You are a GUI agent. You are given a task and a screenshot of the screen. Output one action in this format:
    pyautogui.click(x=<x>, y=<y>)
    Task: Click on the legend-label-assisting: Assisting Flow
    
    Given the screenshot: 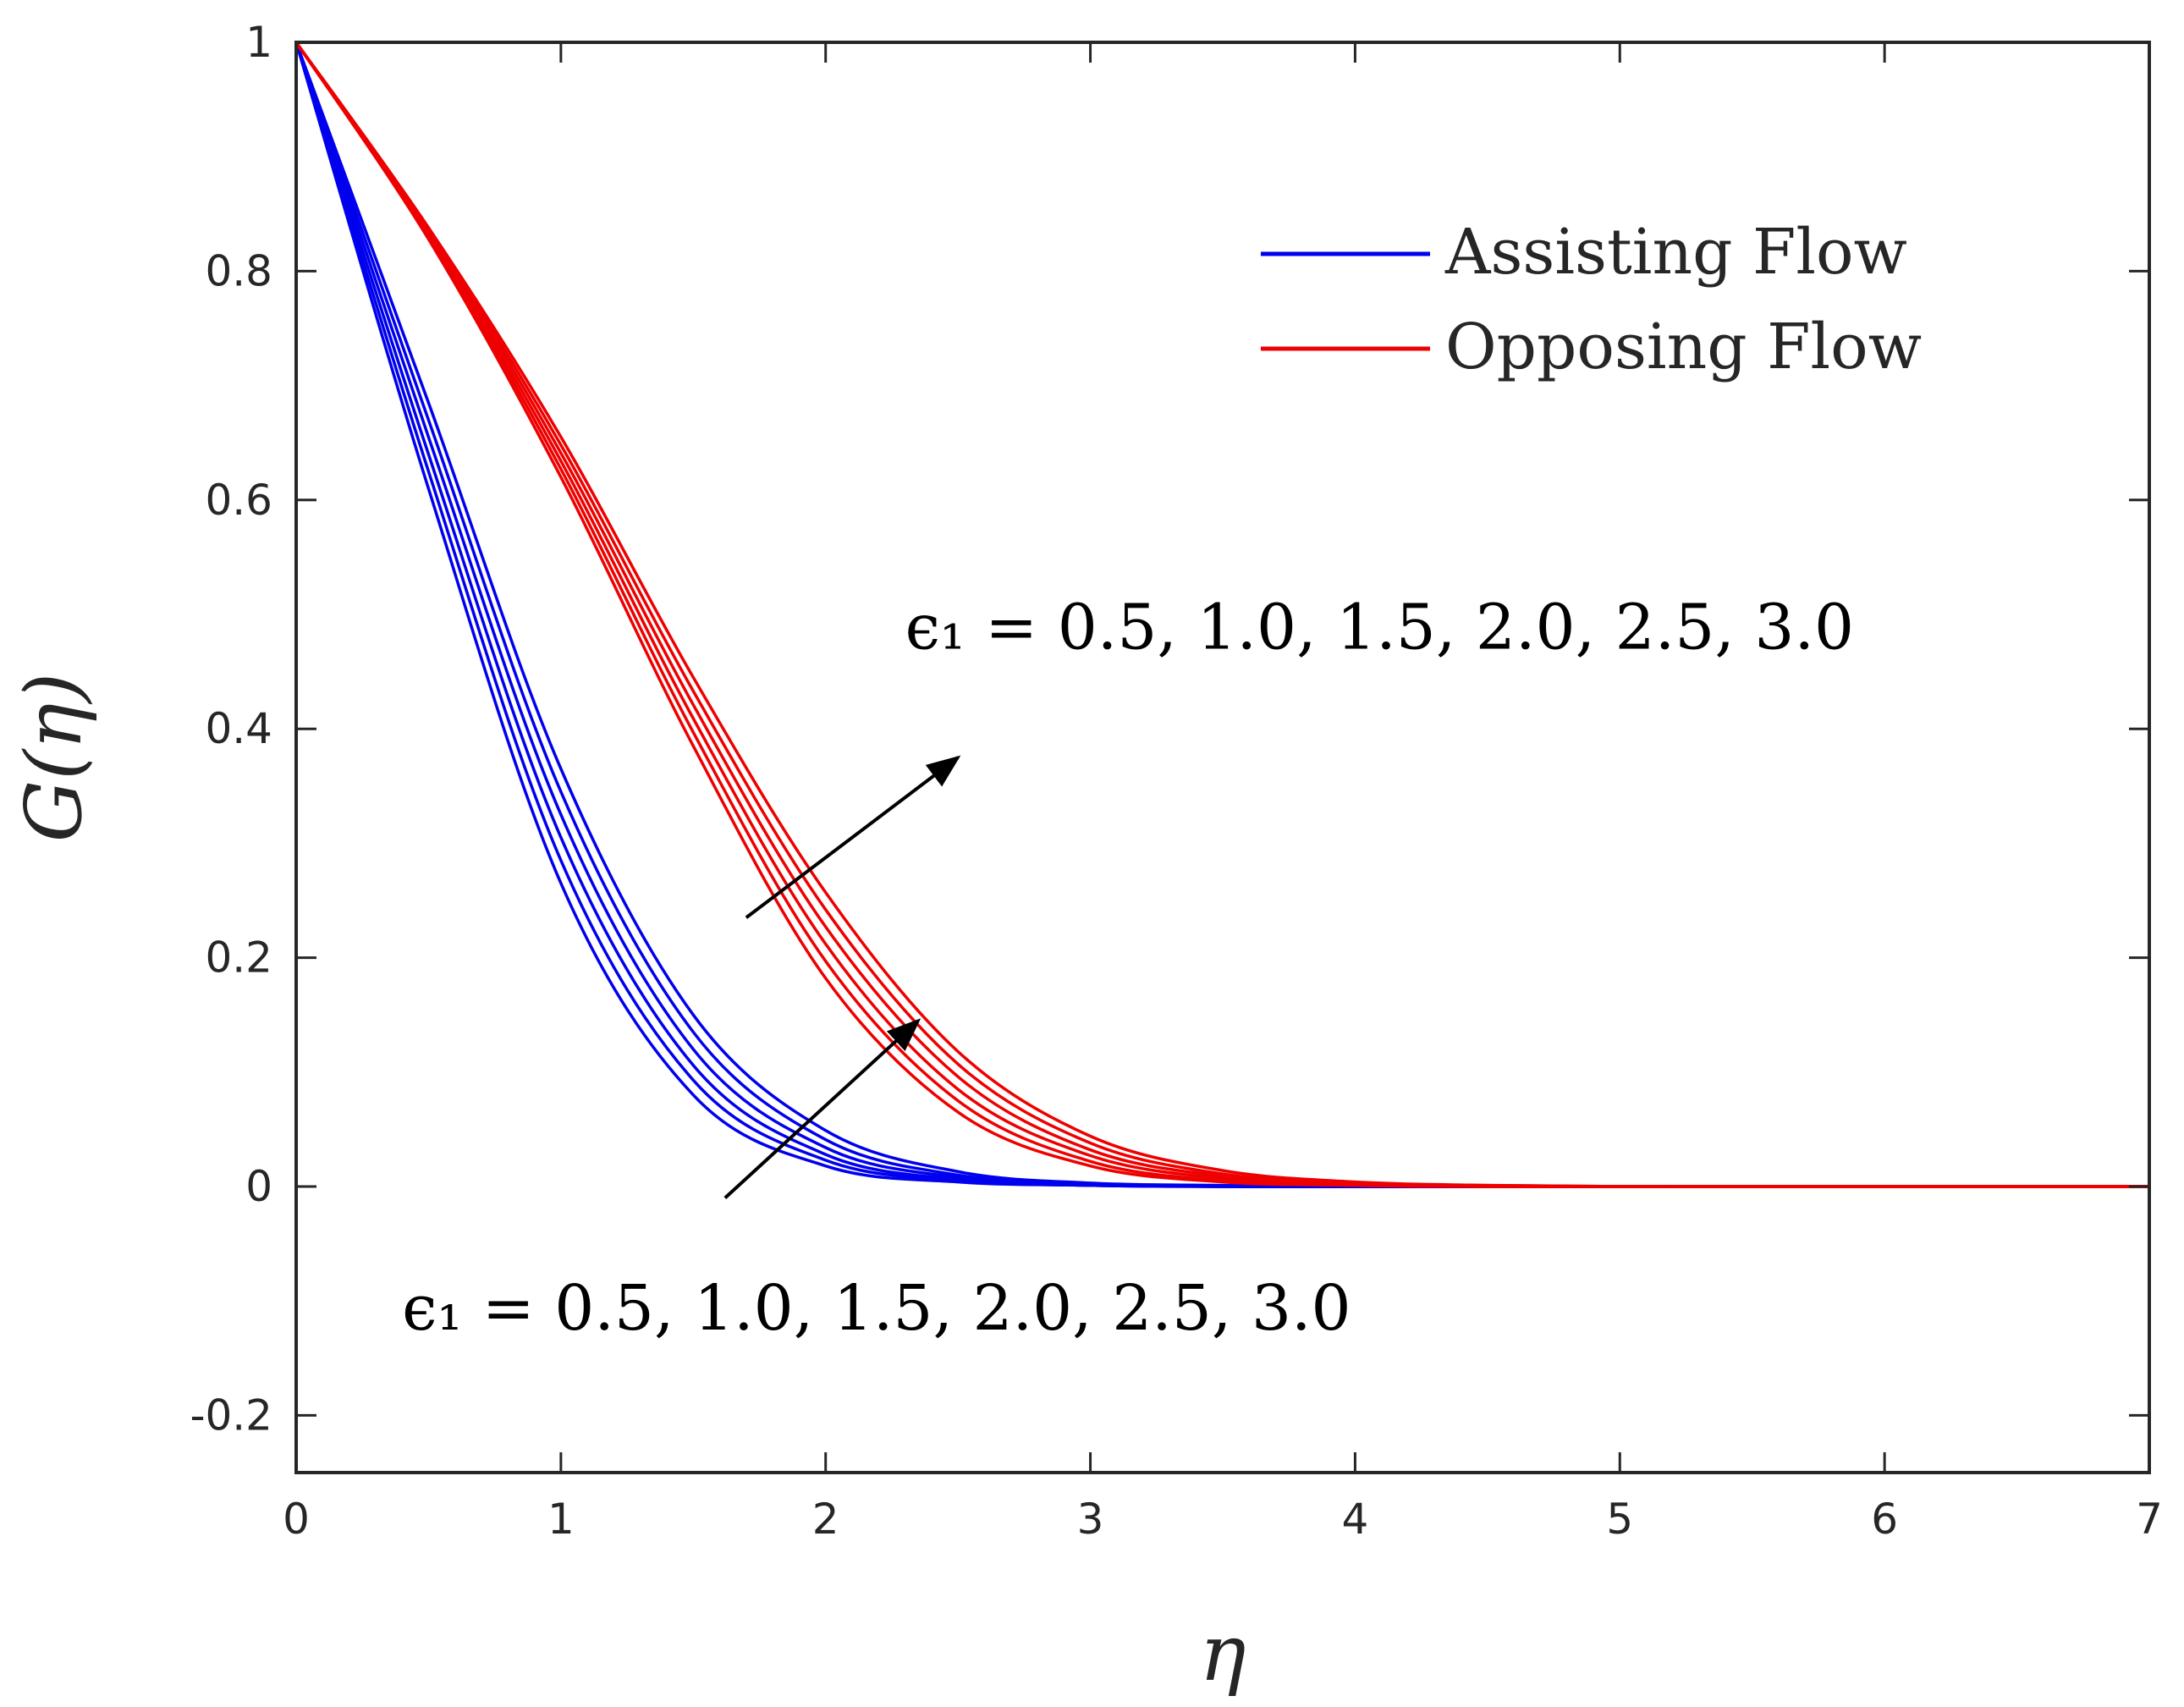 What is the action you would take?
    pyautogui.click(x=1675, y=252)
    